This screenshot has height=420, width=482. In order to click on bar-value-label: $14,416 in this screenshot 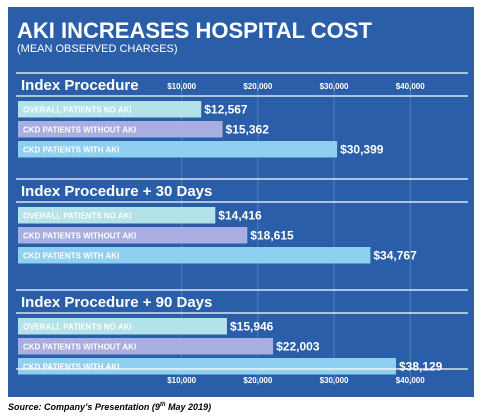, I will do `click(240, 216)`.